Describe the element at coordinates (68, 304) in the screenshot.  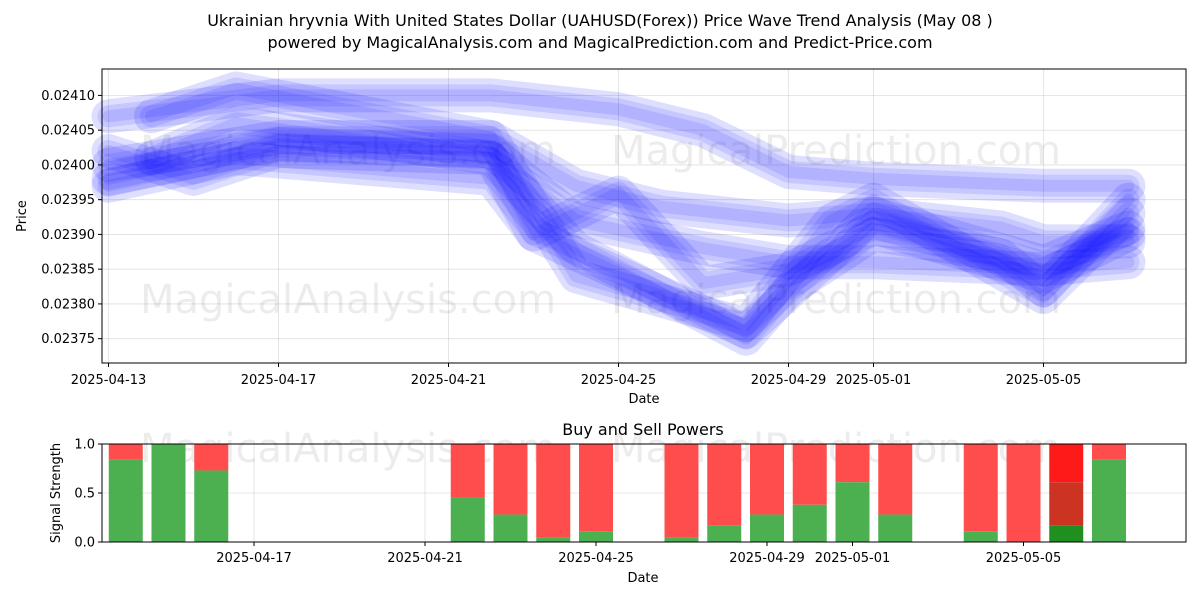
I see `price-y-tick-label: 0.02380` at that location.